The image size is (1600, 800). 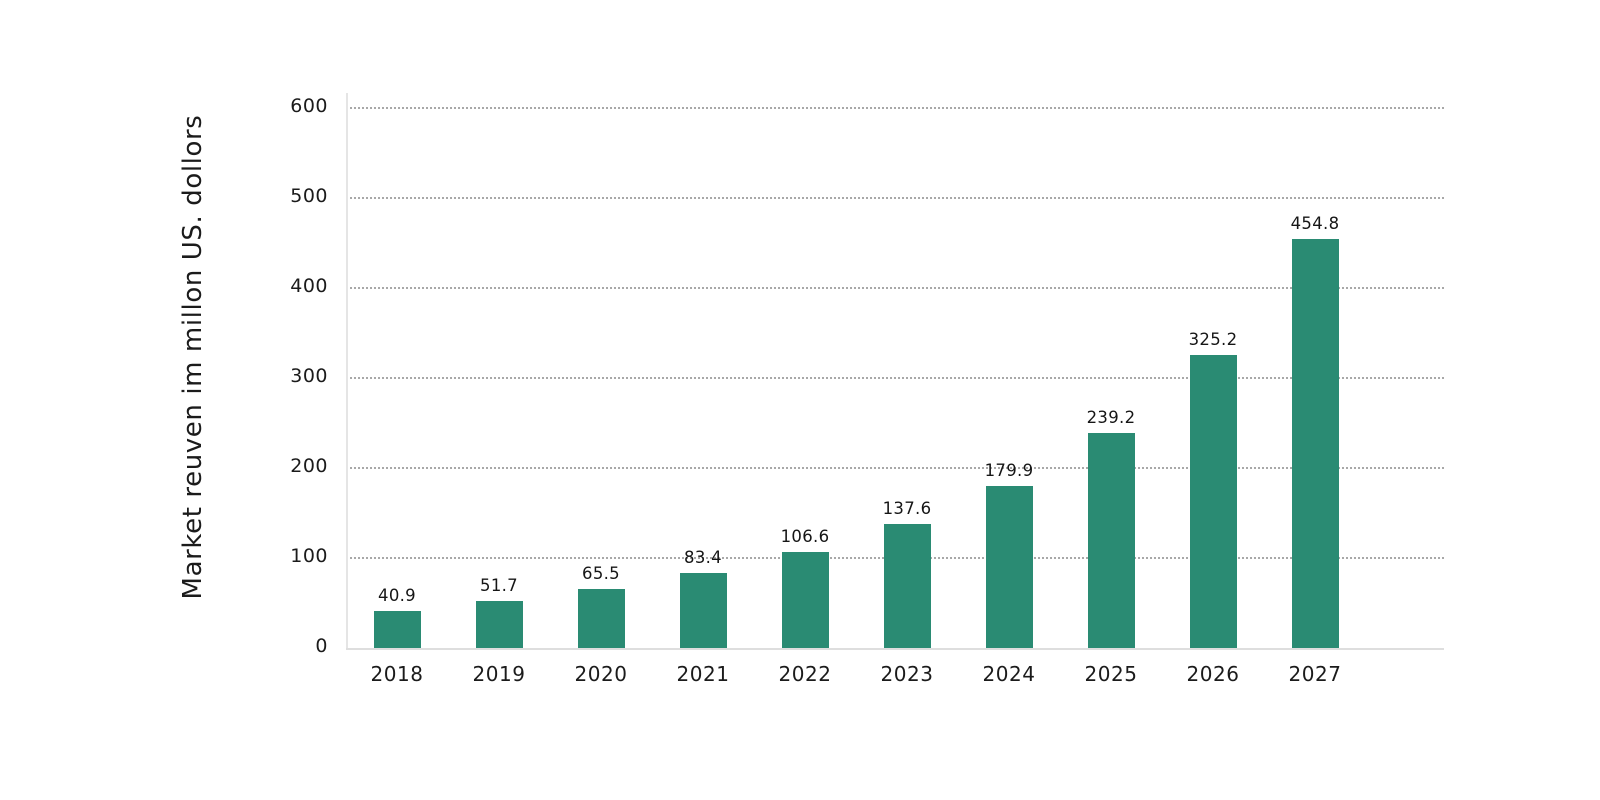 I want to click on bar-value-label-2025: 239.2, so click(x=1111, y=417).